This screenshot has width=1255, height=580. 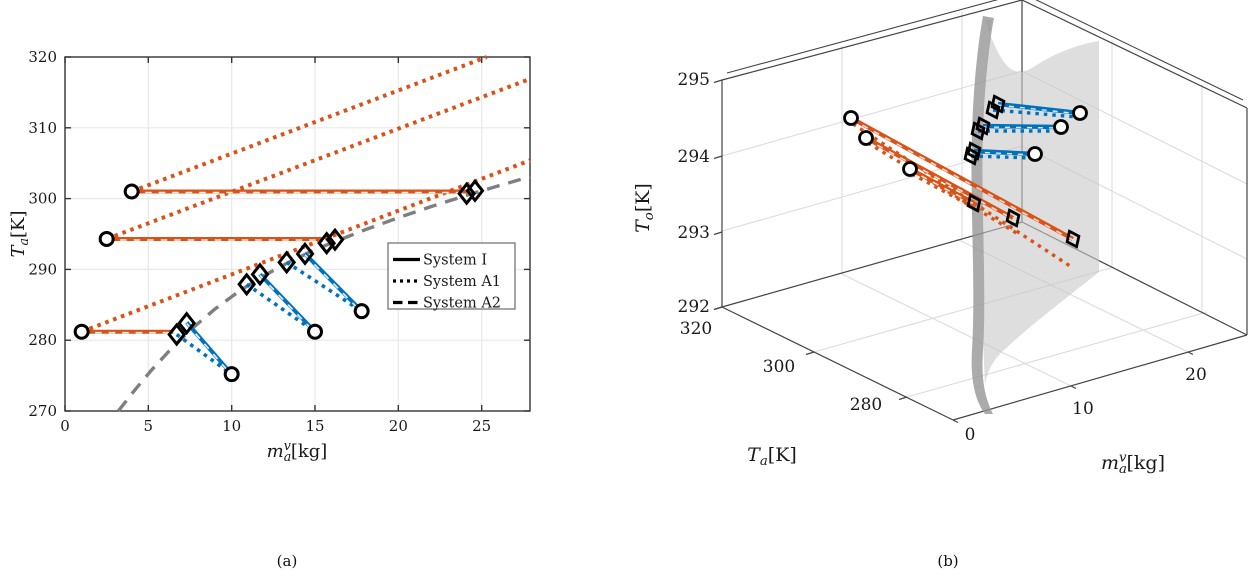 I want to click on series-systemA1-run2, so click(x=318, y=159).